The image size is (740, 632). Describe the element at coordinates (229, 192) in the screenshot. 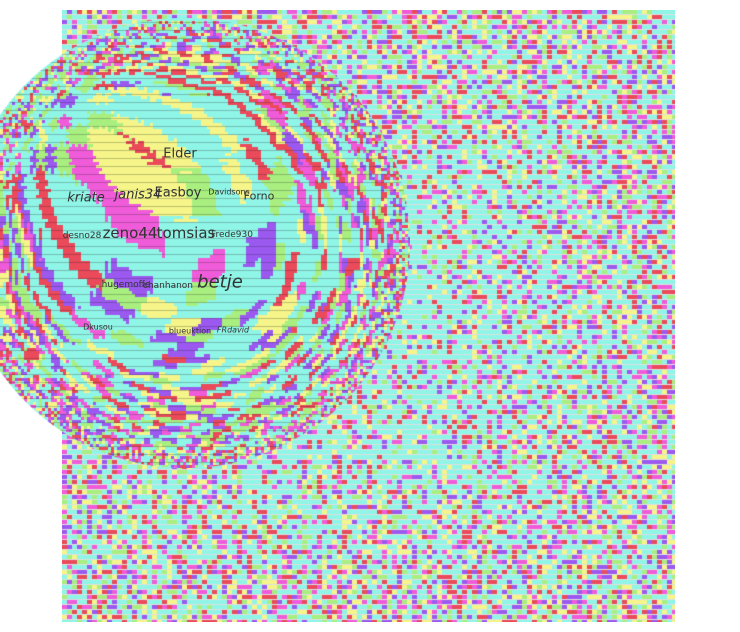

I see `username: Davidsons` at that location.